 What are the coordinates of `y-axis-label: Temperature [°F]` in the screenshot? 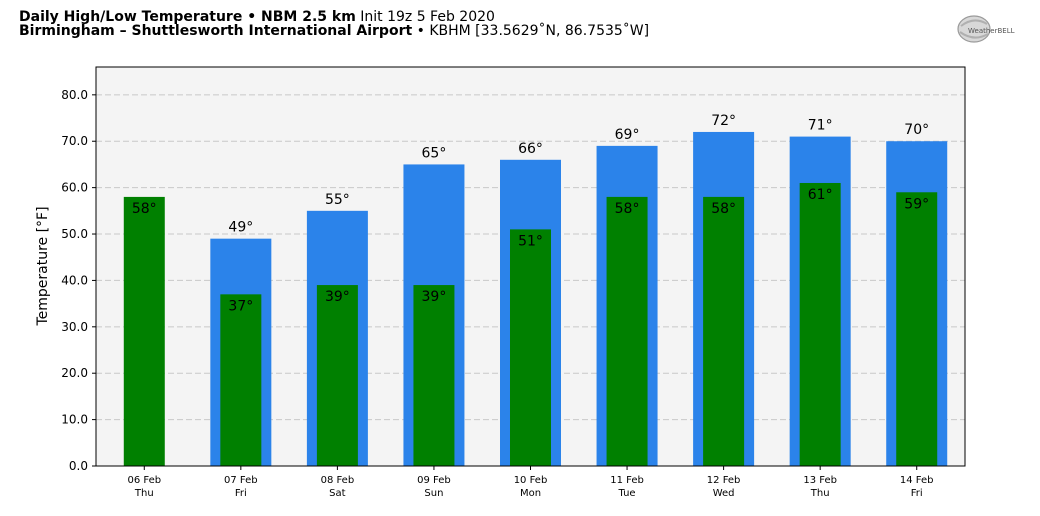 It's located at (43, 266).